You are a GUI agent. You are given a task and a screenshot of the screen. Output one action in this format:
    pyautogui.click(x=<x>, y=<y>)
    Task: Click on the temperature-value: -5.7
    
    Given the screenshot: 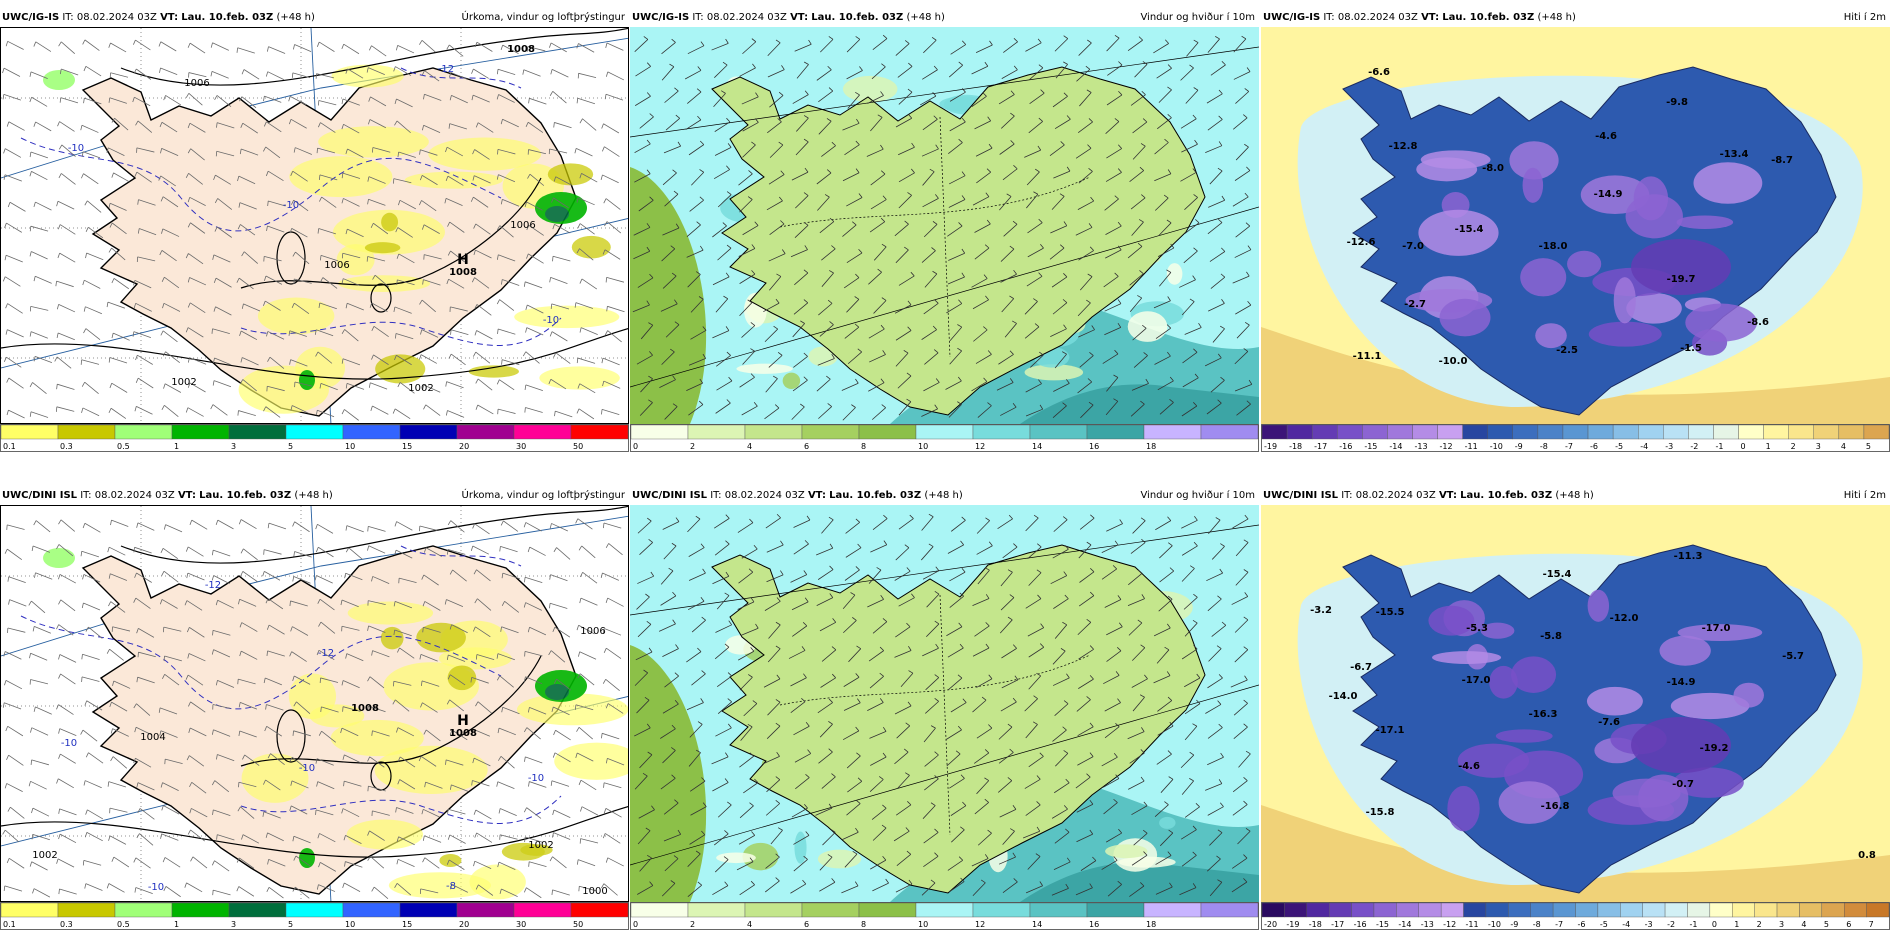 What is the action you would take?
    pyautogui.click(x=1793, y=656)
    